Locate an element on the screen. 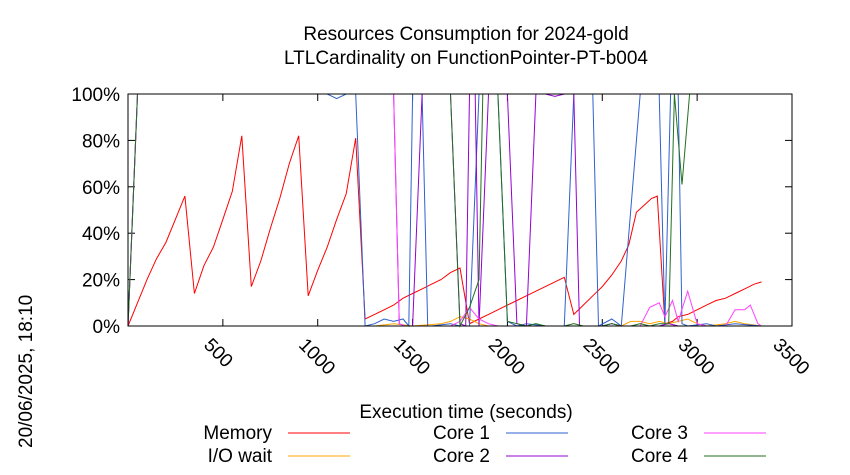  x-tick-label: 3500 is located at coordinates (790, 357).